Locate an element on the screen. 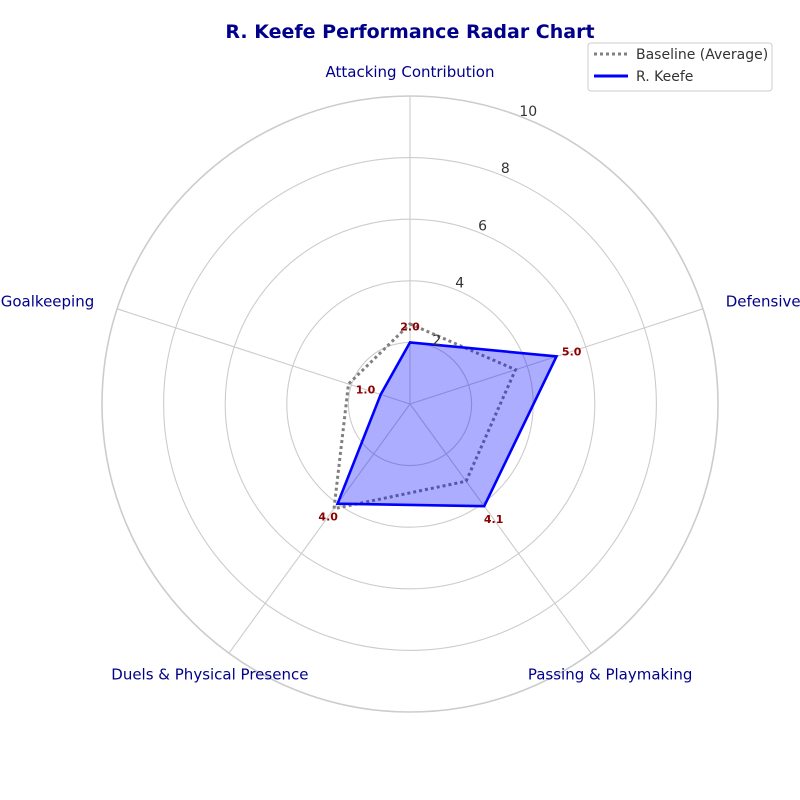 This screenshot has height=800, width=800. chart-title: R. Keefe Performance Radar Chart is located at coordinates (409, 32).